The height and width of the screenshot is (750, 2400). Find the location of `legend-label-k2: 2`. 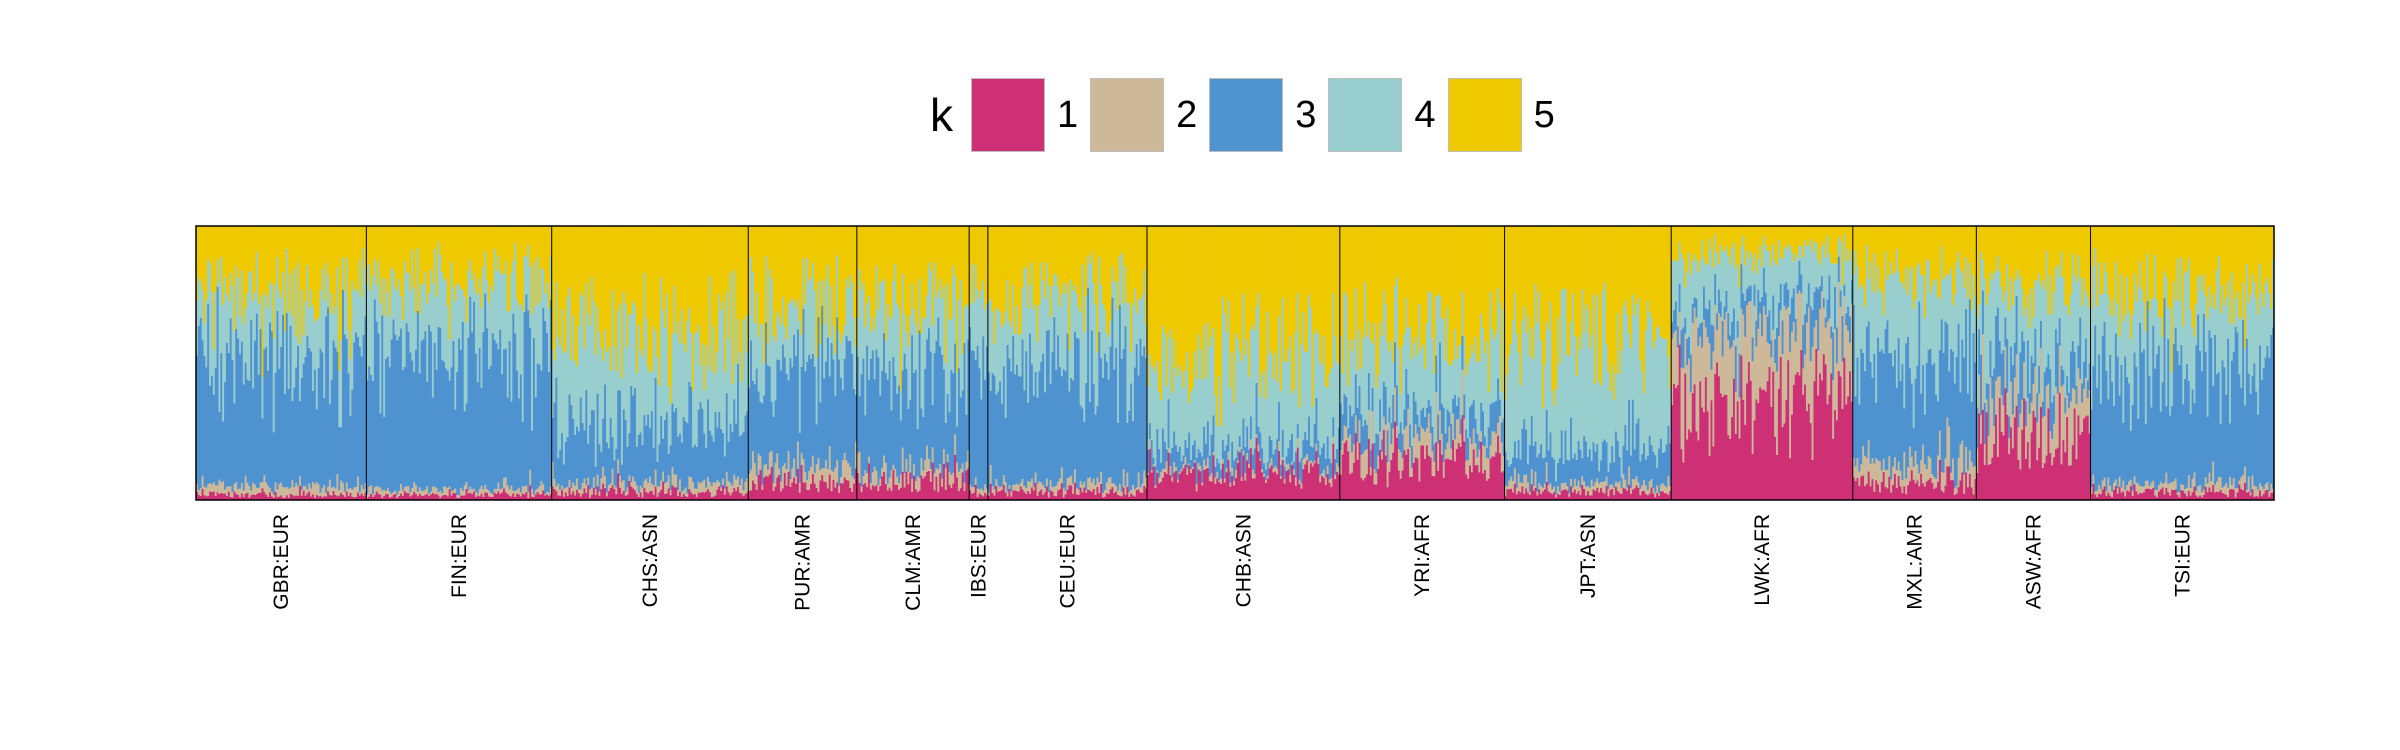

legend-label-k2: 2 is located at coordinates (1187, 115).